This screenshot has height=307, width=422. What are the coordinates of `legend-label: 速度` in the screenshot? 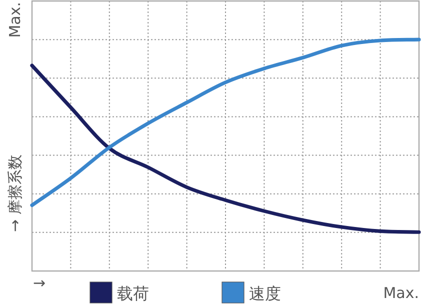 It's located at (265, 293).